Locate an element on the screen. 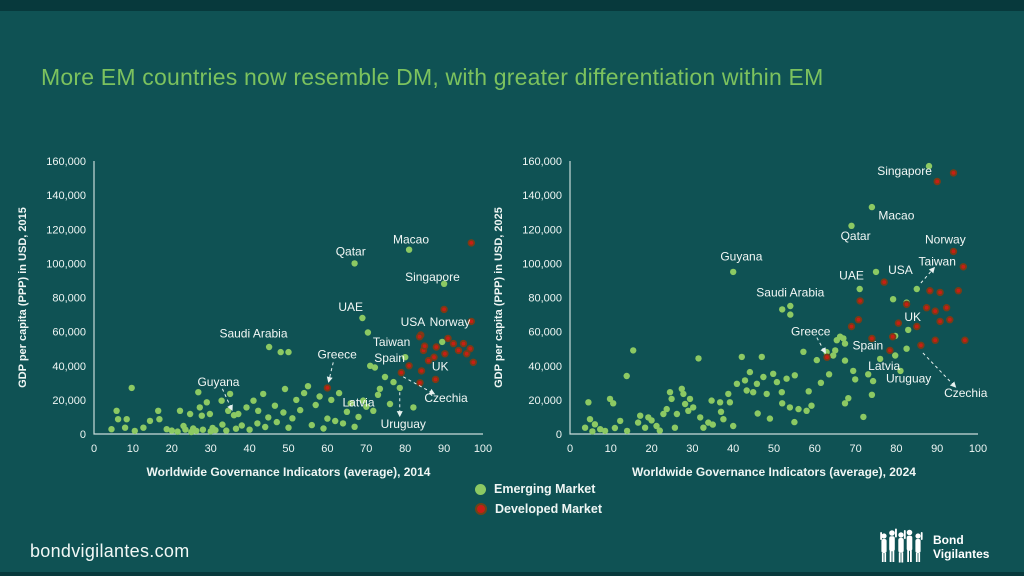 The width and height of the screenshot is (1024, 576). x-tick-label: 30 is located at coordinates (692, 449).